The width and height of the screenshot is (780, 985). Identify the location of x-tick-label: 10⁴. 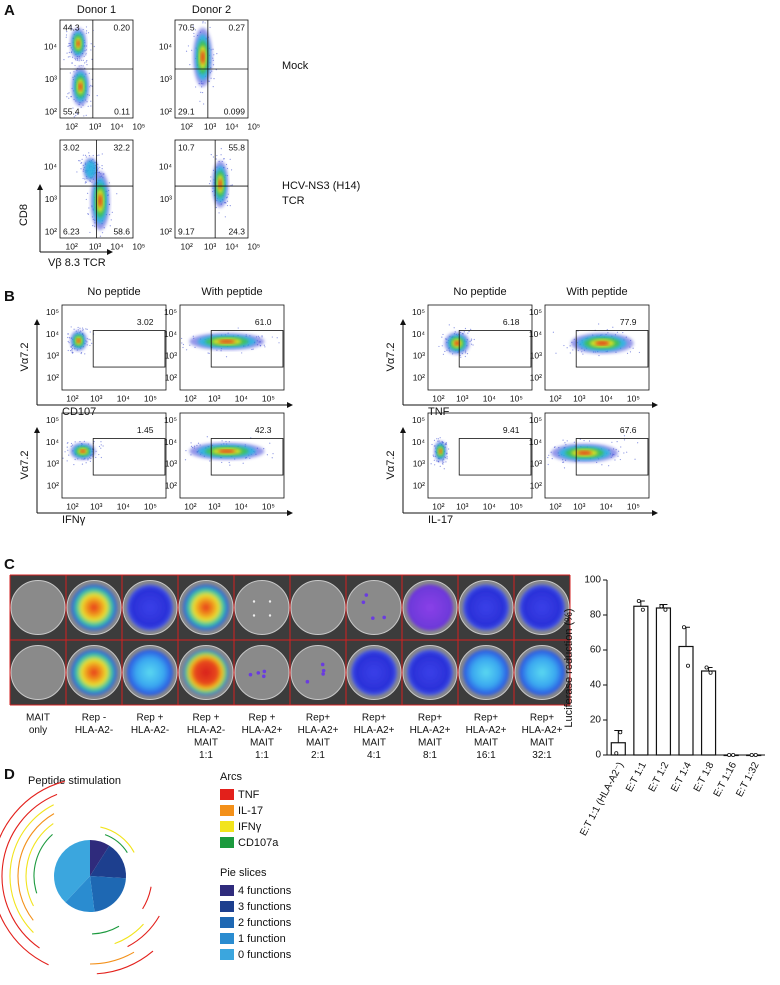
(606, 398).